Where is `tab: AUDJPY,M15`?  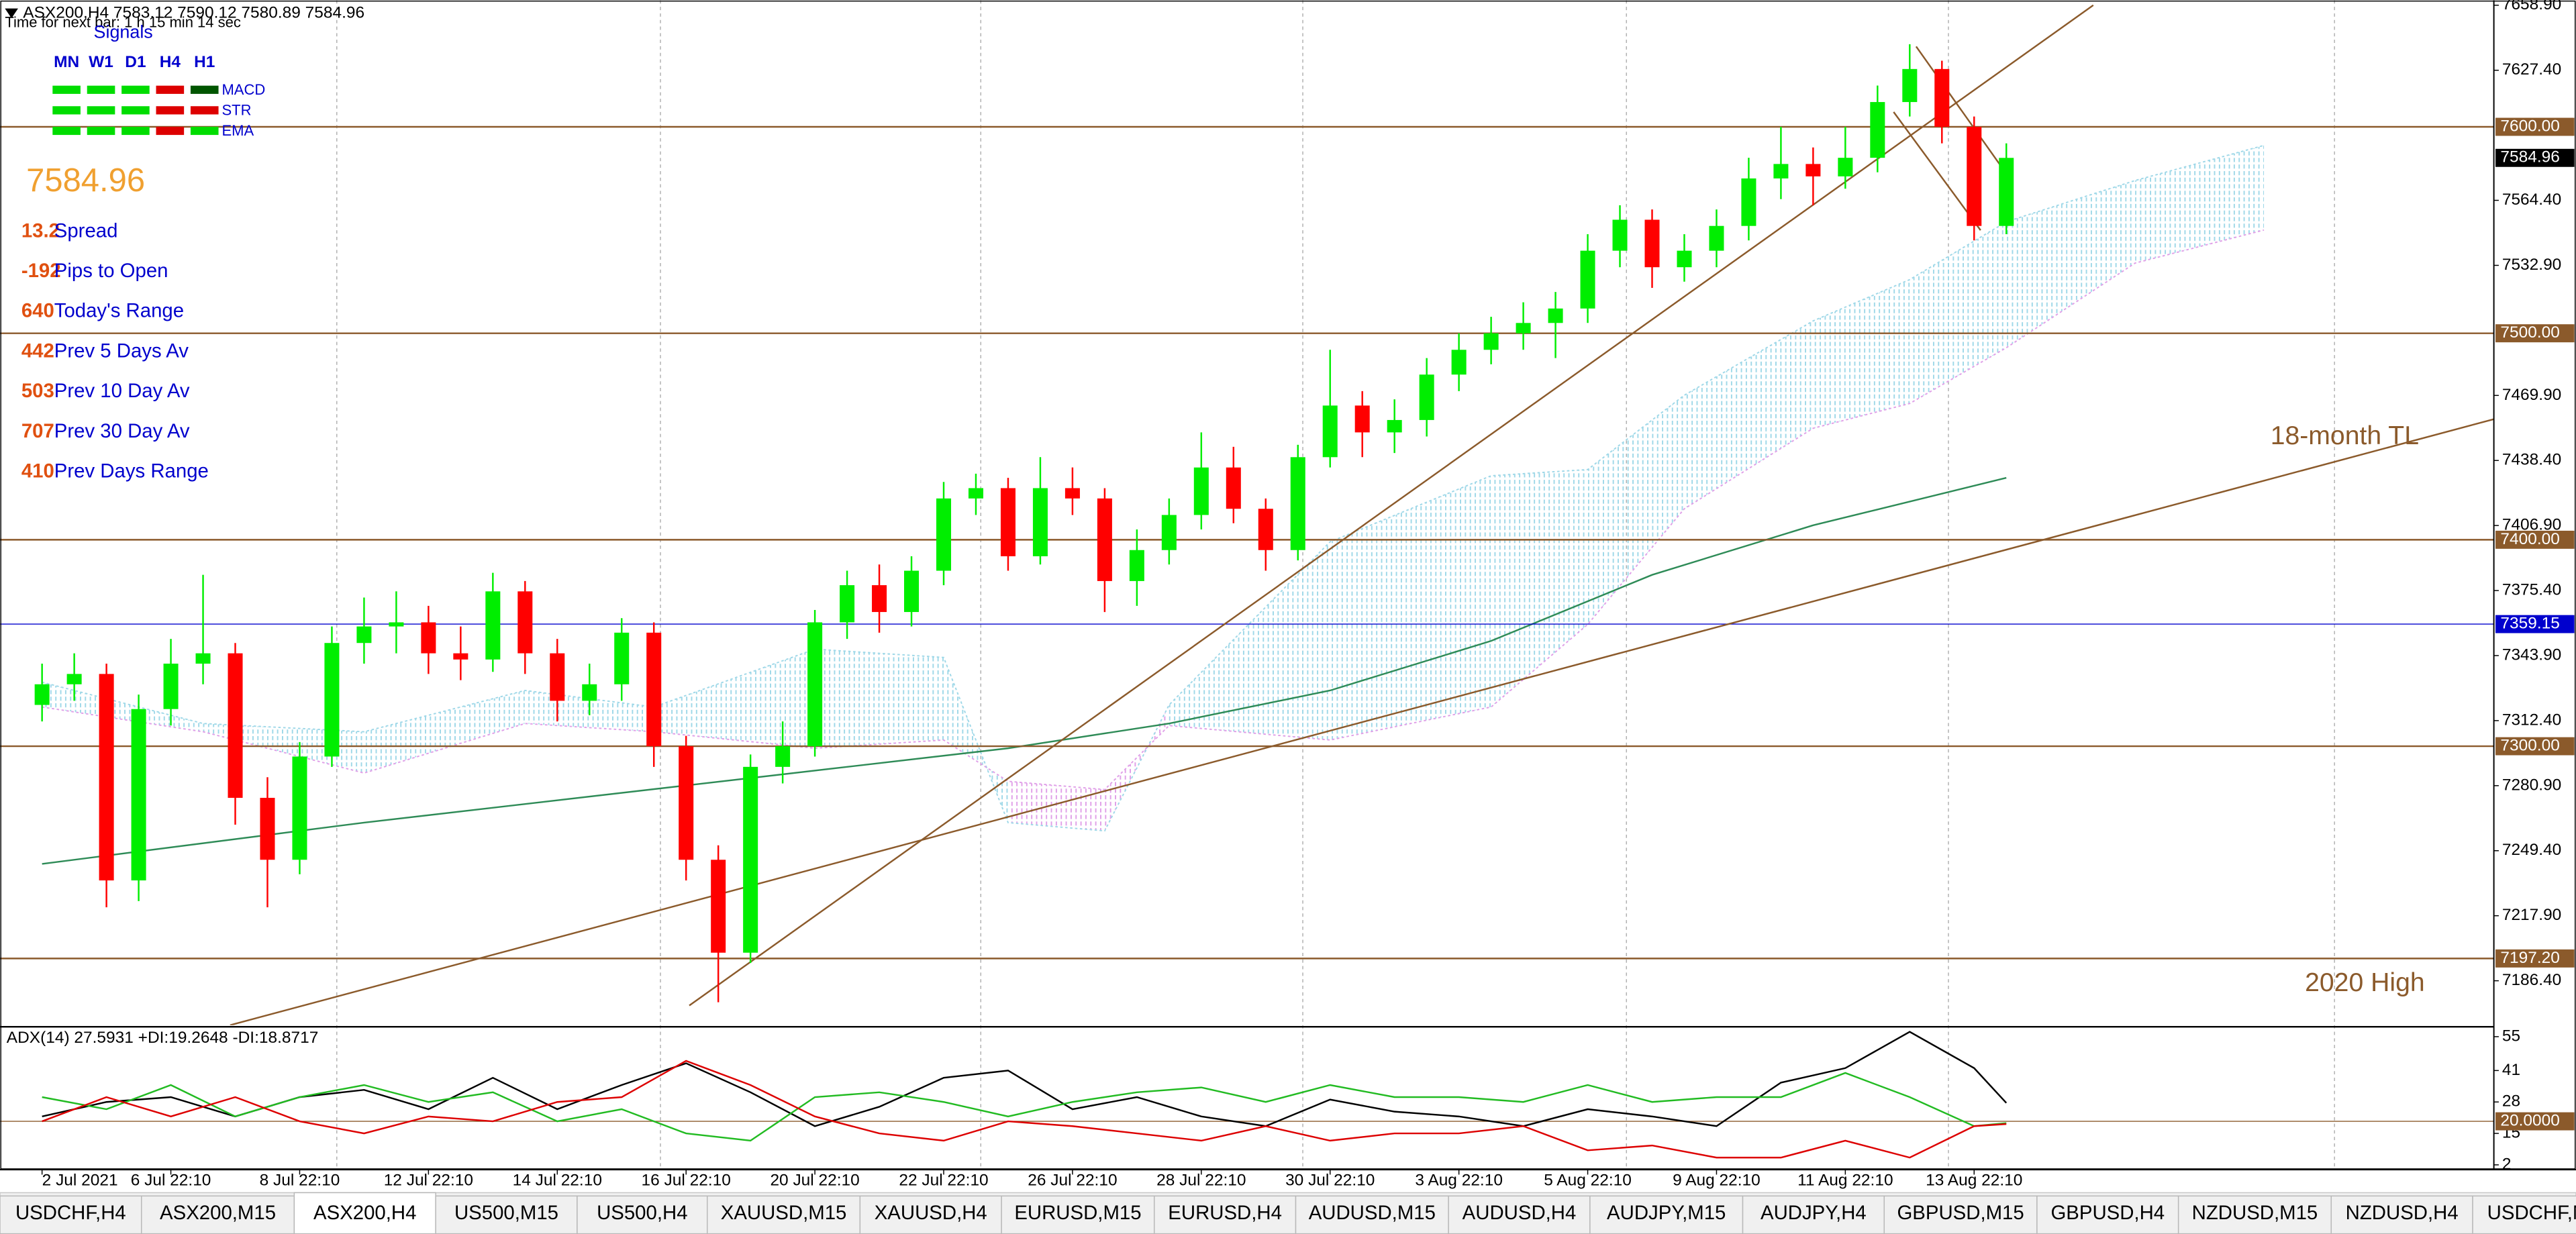
tab: AUDJPY,M15 is located at coordinates (1666, 1214).